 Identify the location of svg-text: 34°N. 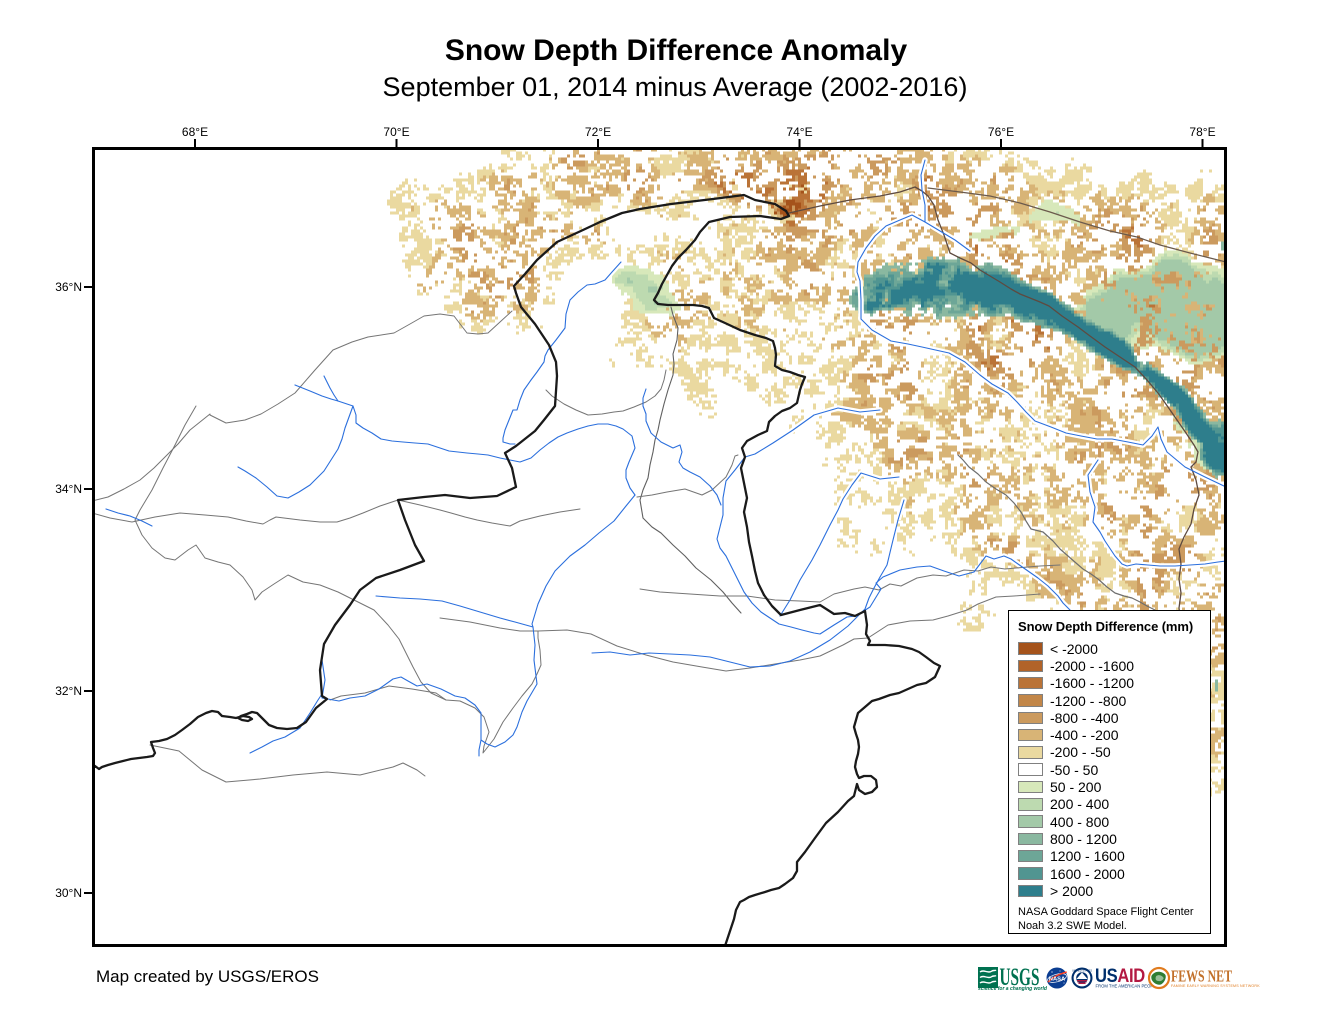
(68, 489).